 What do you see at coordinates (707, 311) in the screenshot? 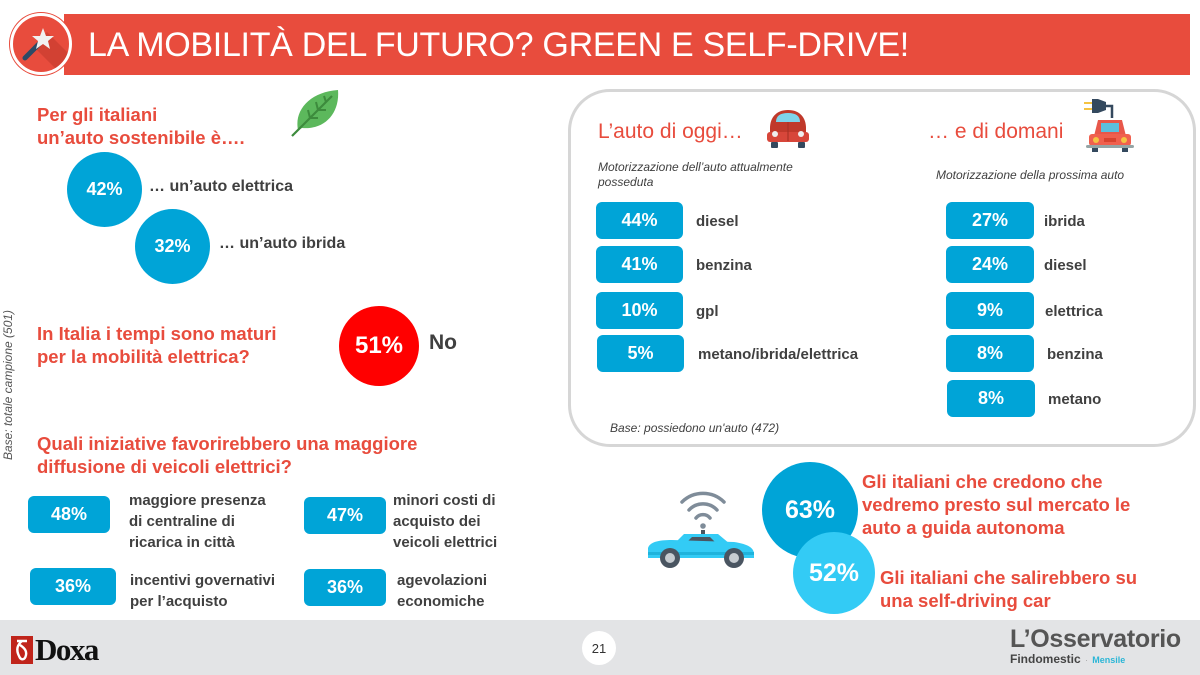
I see `today-label: gpl` at bounding box center [707, 311].